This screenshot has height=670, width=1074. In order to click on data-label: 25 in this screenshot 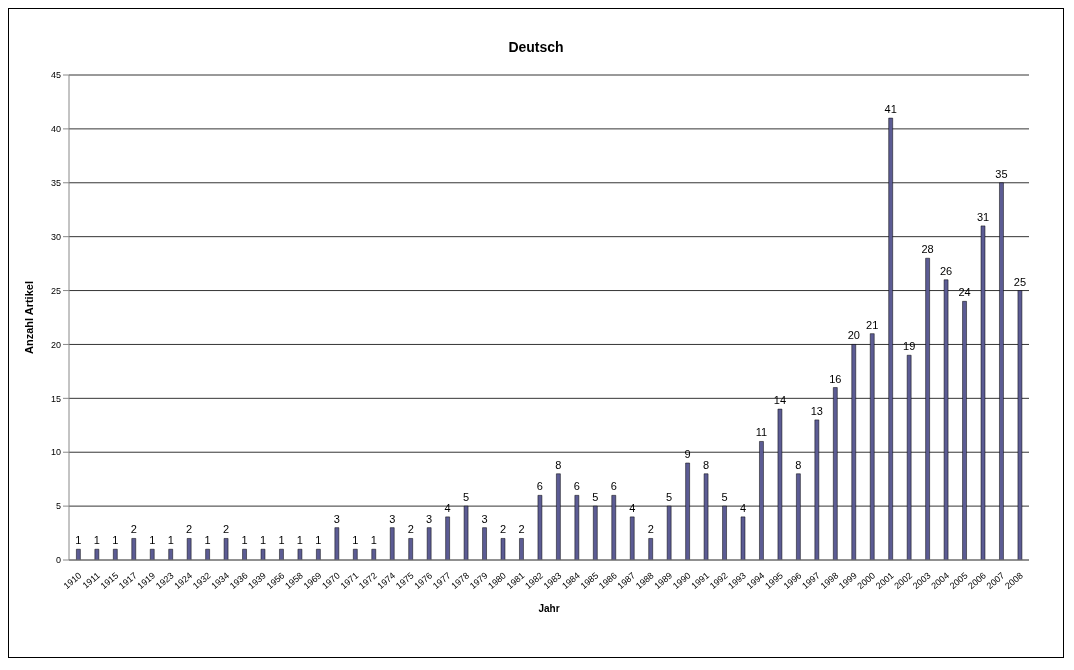, I will do `click(1020, 281)`.